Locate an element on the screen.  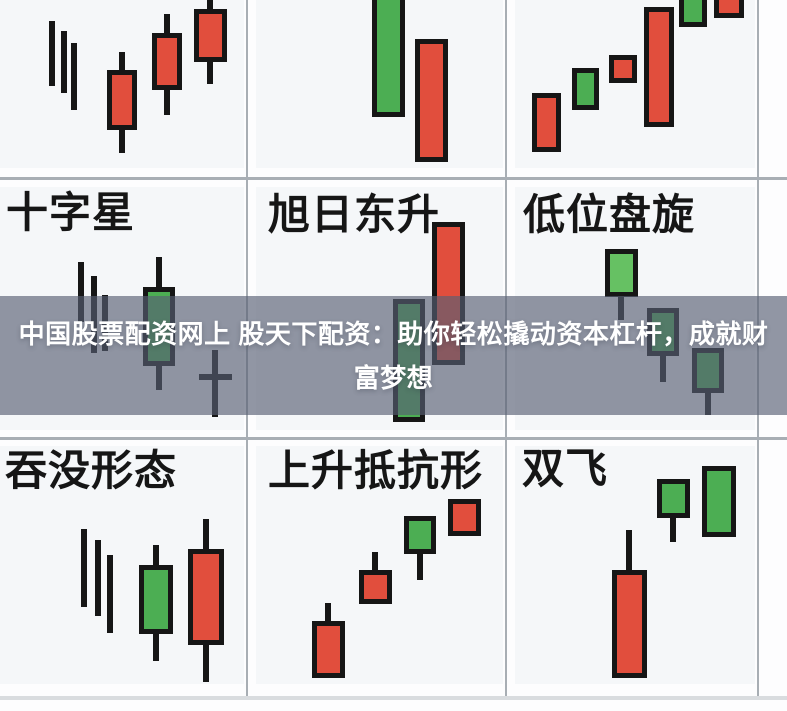
pattern-label-doji-star: 十字星 is located at coordinates (71, 212).